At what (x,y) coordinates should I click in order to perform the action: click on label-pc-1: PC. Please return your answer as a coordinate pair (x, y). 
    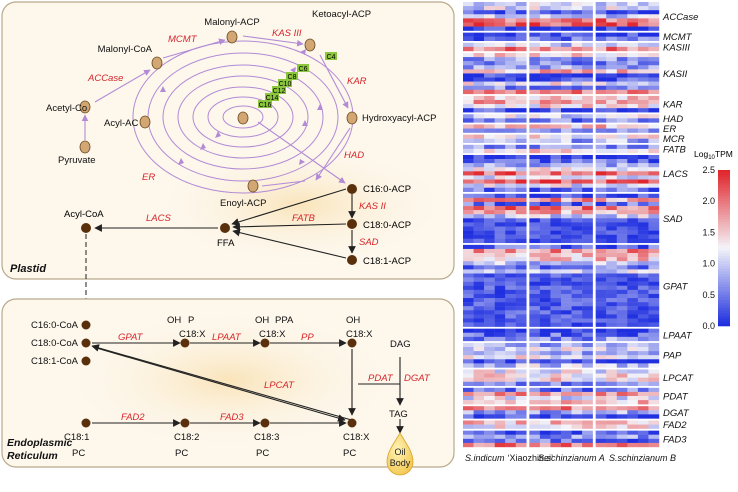
    Looking at the image, I should click on (78, 453).